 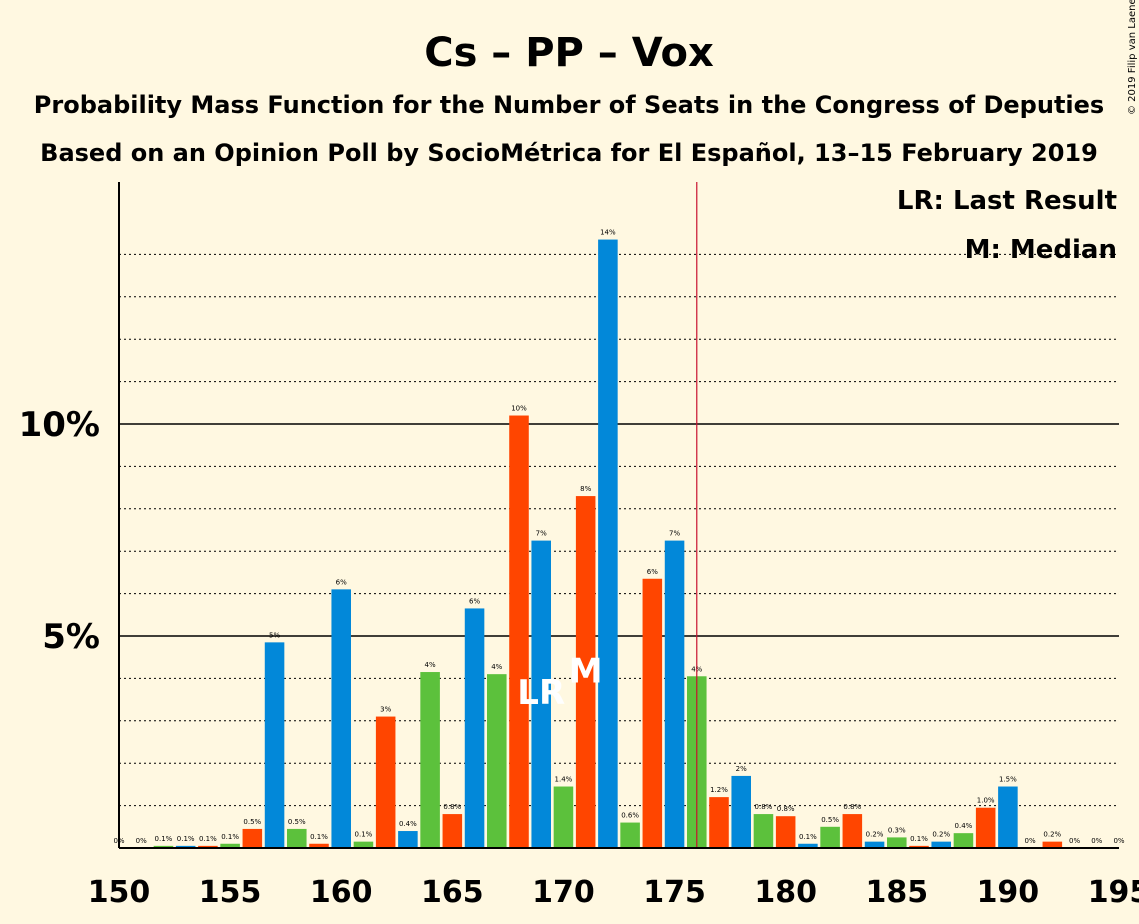 What do you see at coordinates (430, 665) in the screenshot?
I see `bar-label-seat-164: 4%` at bounding box center [430, 665].